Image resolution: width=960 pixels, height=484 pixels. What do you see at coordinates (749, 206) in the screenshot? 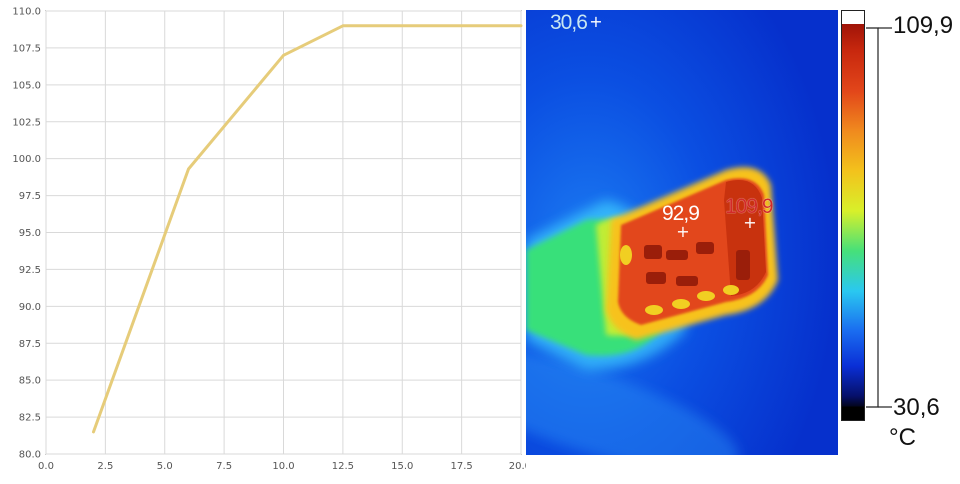
I see `hot-temp-label: 109,9` at bounding box center [749, 206].